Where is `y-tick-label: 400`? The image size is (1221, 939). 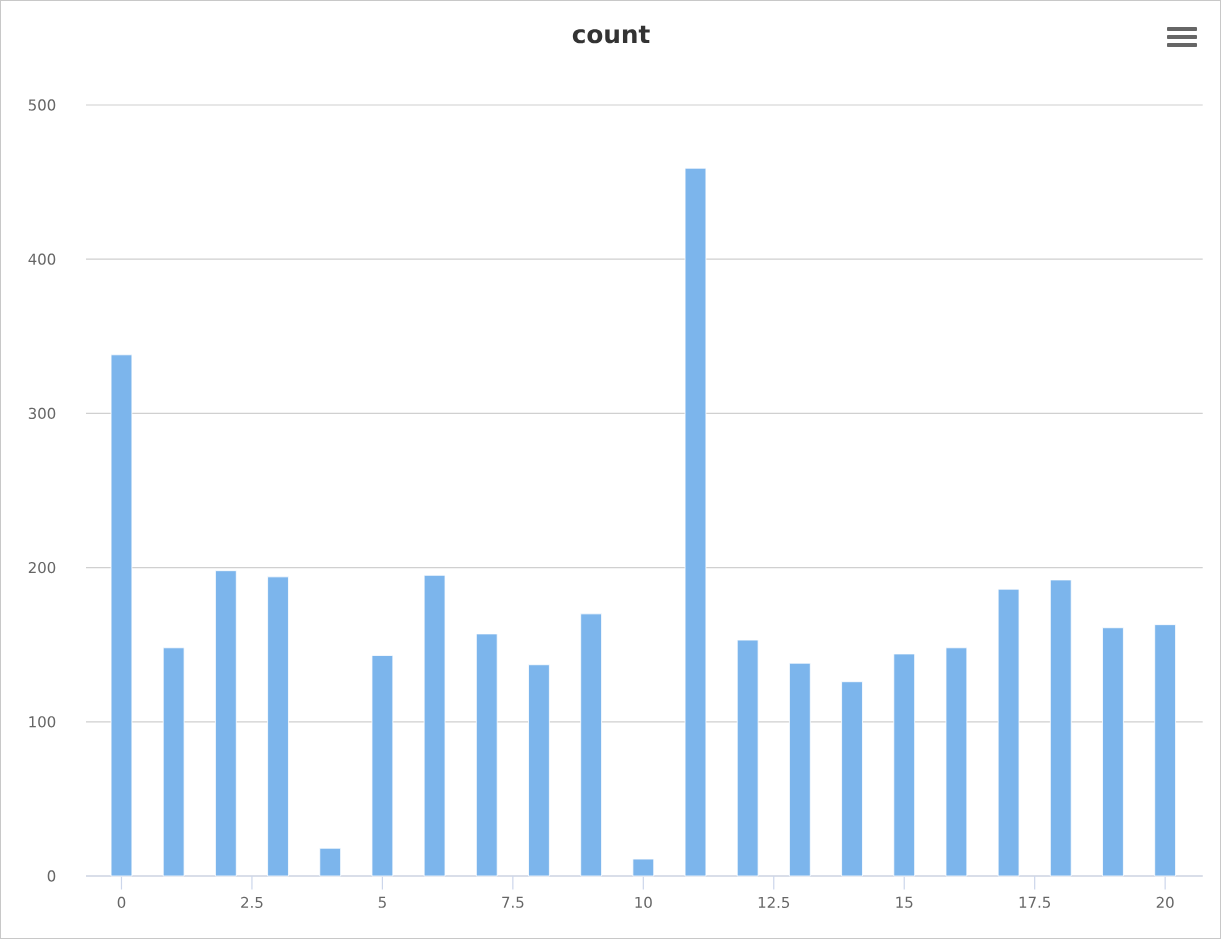
y-tick-label: 400 is located at coordinates (42, 259).